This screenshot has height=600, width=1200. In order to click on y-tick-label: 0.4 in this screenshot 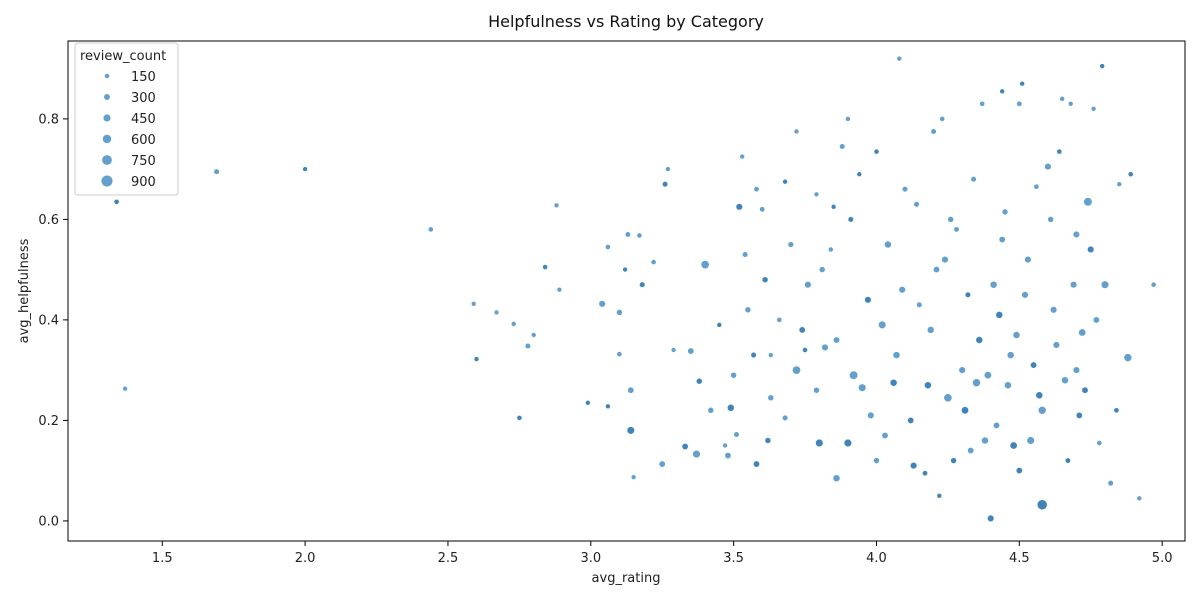, I will do `click(48, 320)`.